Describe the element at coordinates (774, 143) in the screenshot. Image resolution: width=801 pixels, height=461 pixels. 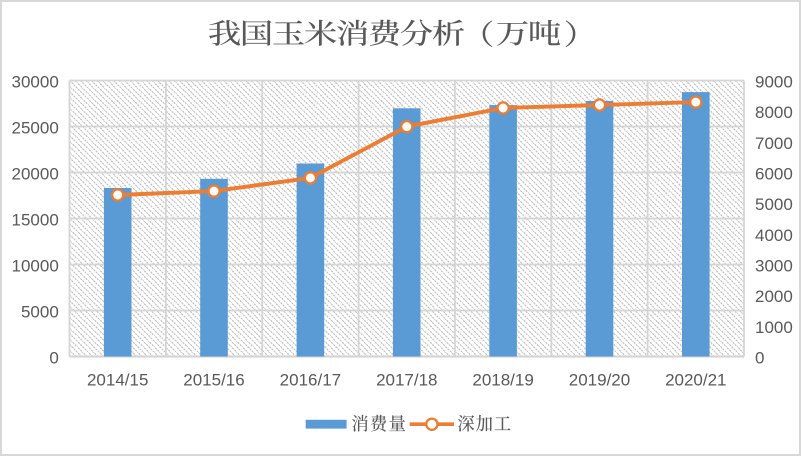
I see `svg-text: 7000` at that location.